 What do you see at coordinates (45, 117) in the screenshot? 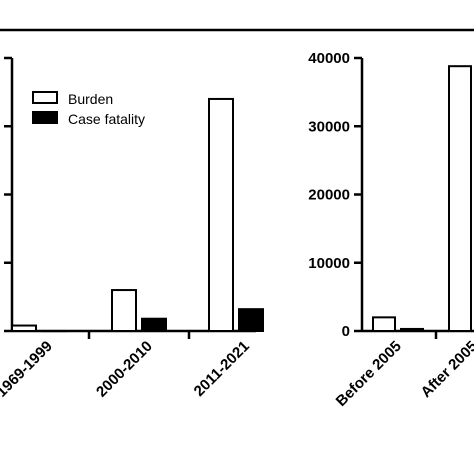
I see `legend-swatch-case-fatality` at bounding box center [45, 117].